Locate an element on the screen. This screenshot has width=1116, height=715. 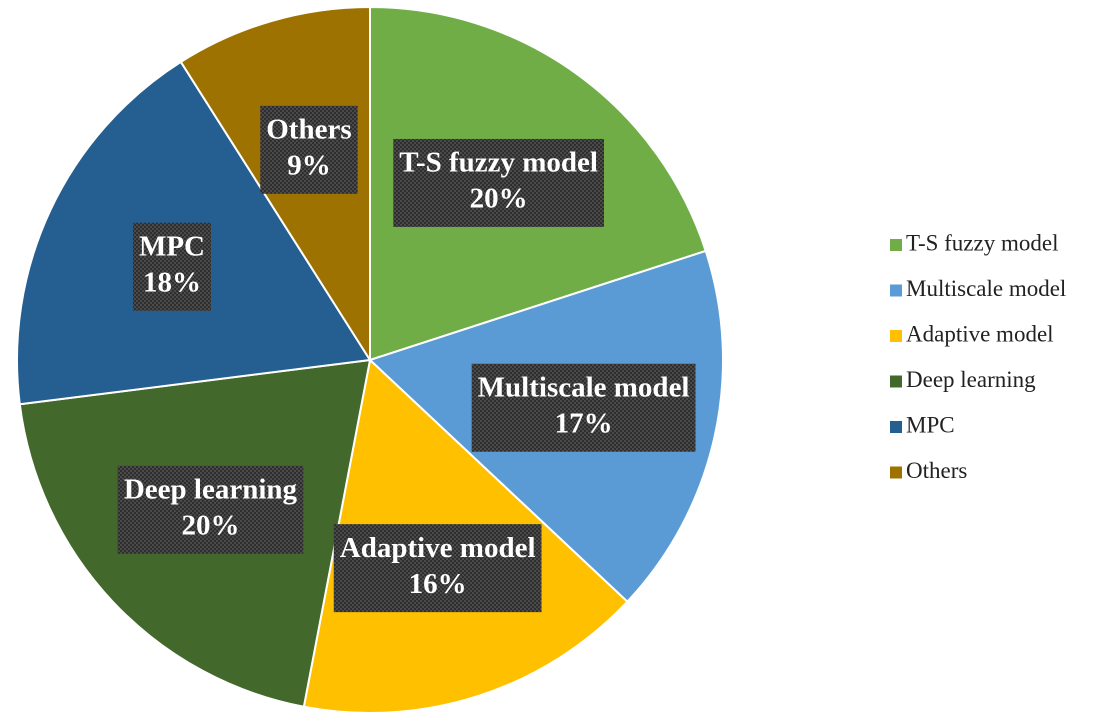
data-label: Adaptive model 16% is located at coordinates (437, 568).